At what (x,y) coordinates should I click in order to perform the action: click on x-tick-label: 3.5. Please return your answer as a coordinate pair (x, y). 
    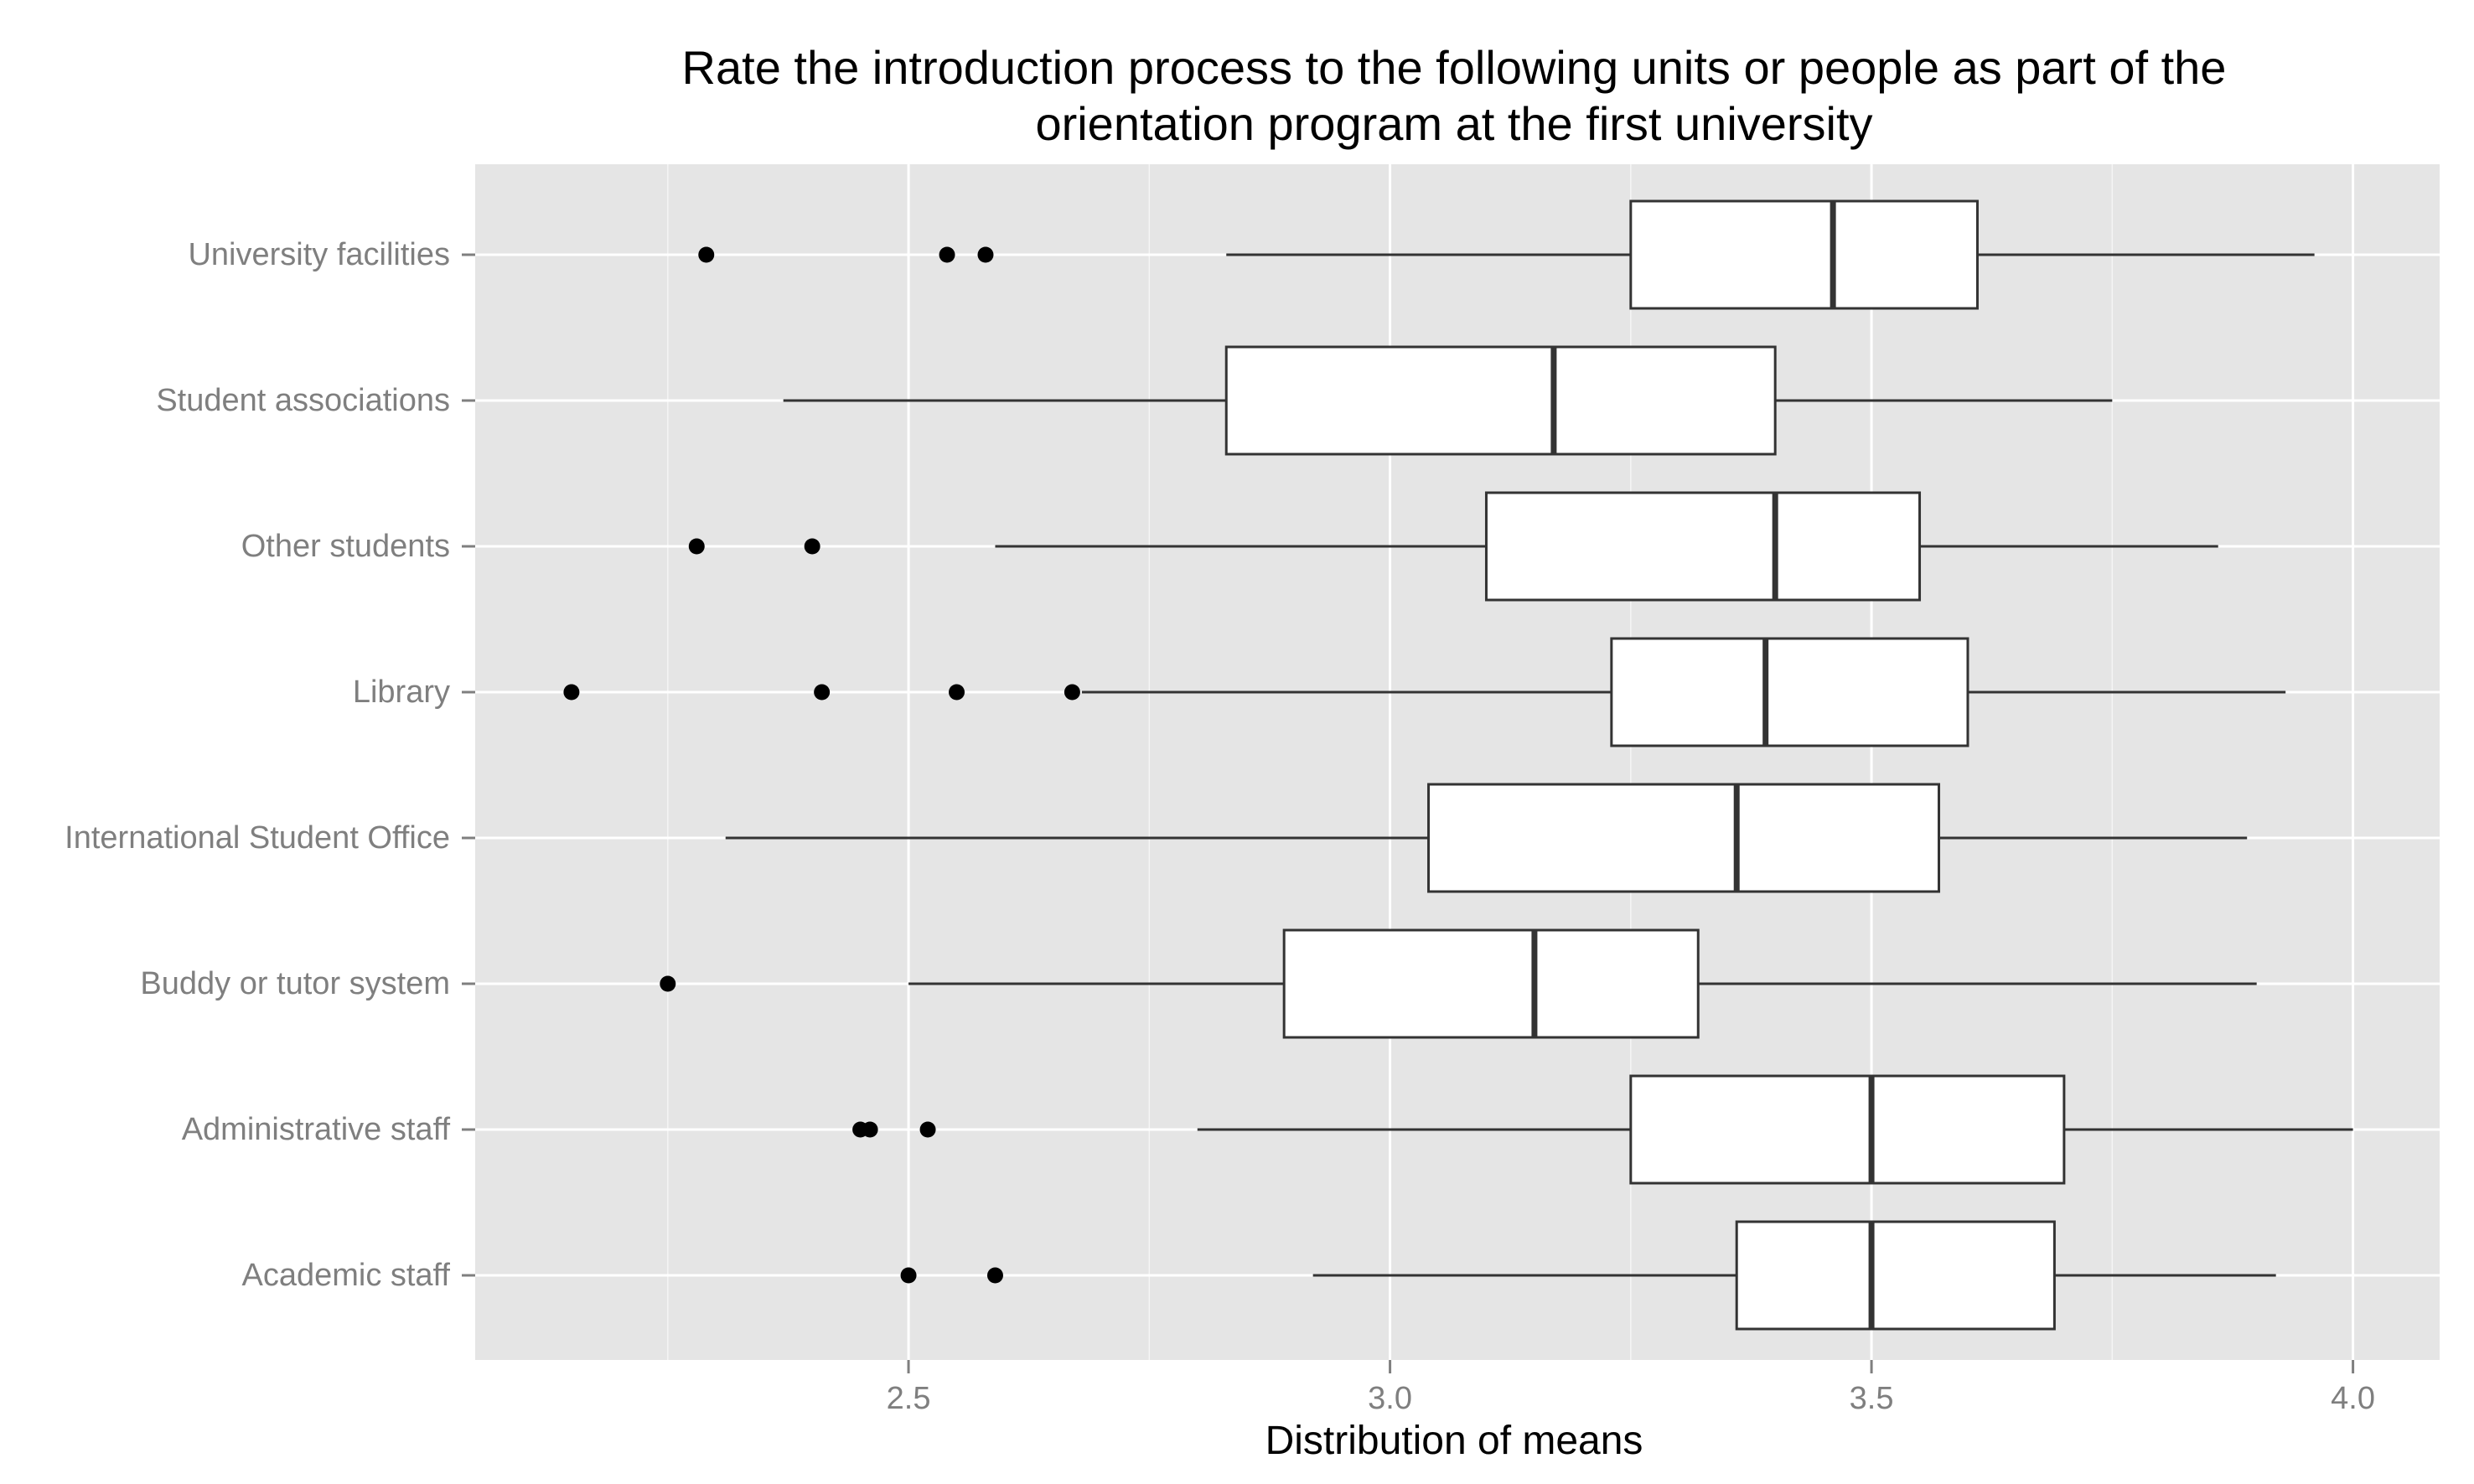
    Looking at the image, I should click on (1872, 1399).